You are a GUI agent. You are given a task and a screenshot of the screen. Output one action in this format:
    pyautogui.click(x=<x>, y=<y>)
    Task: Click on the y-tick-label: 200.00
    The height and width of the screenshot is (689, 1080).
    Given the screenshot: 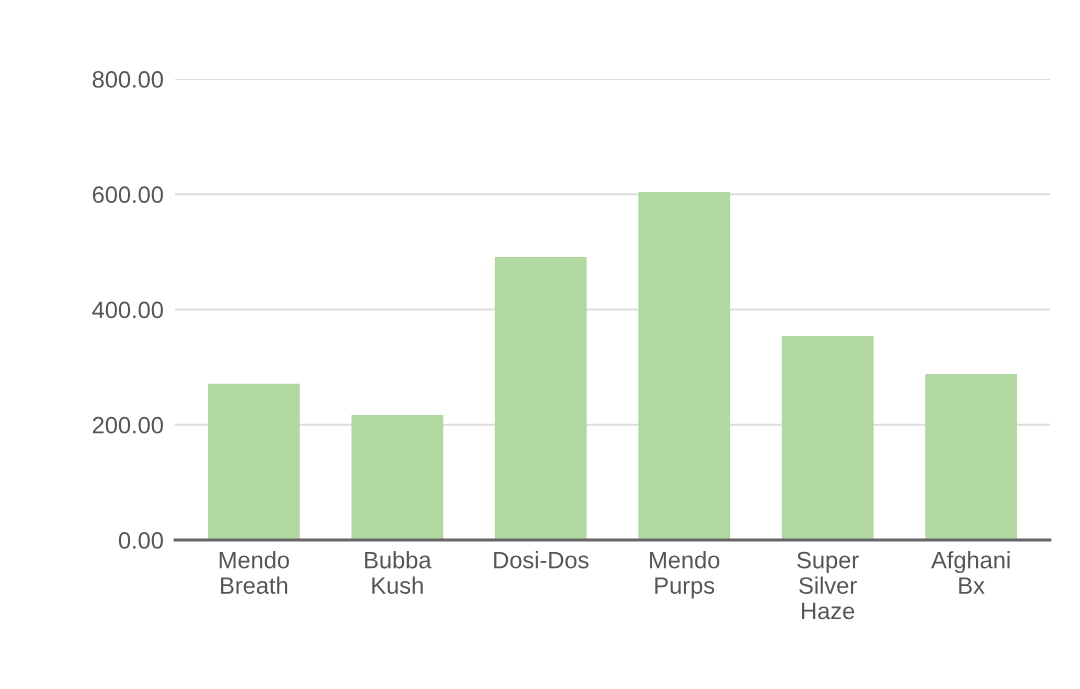 What is the action you would take?
    pyautogui.click(x=127, y=425)
    